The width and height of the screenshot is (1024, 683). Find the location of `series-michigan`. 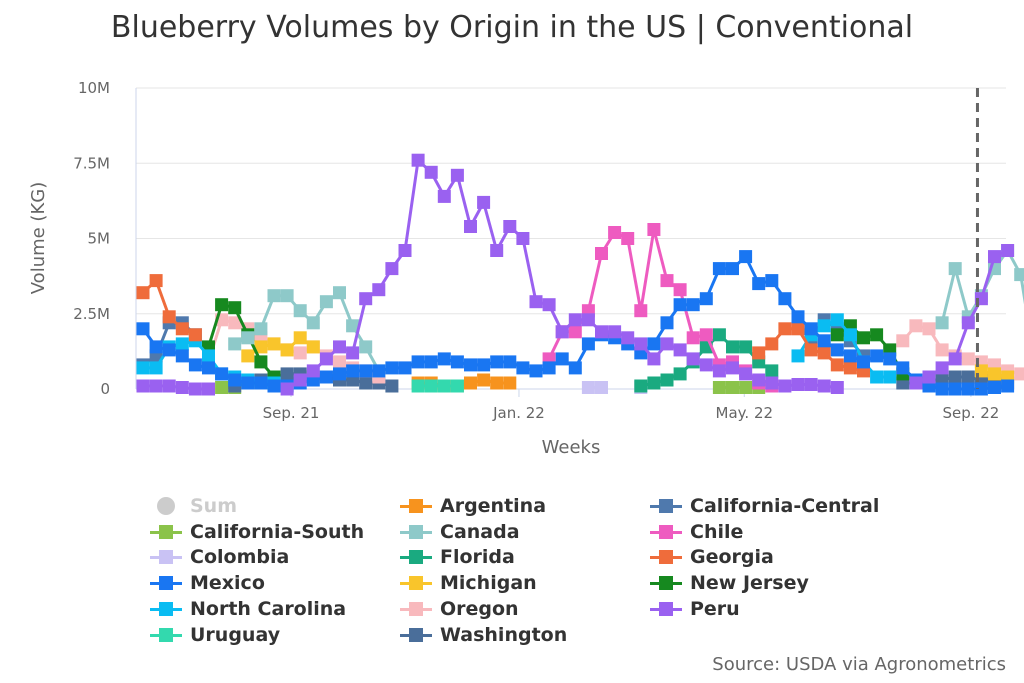

series-michigan is located at coordinates (628, 357).